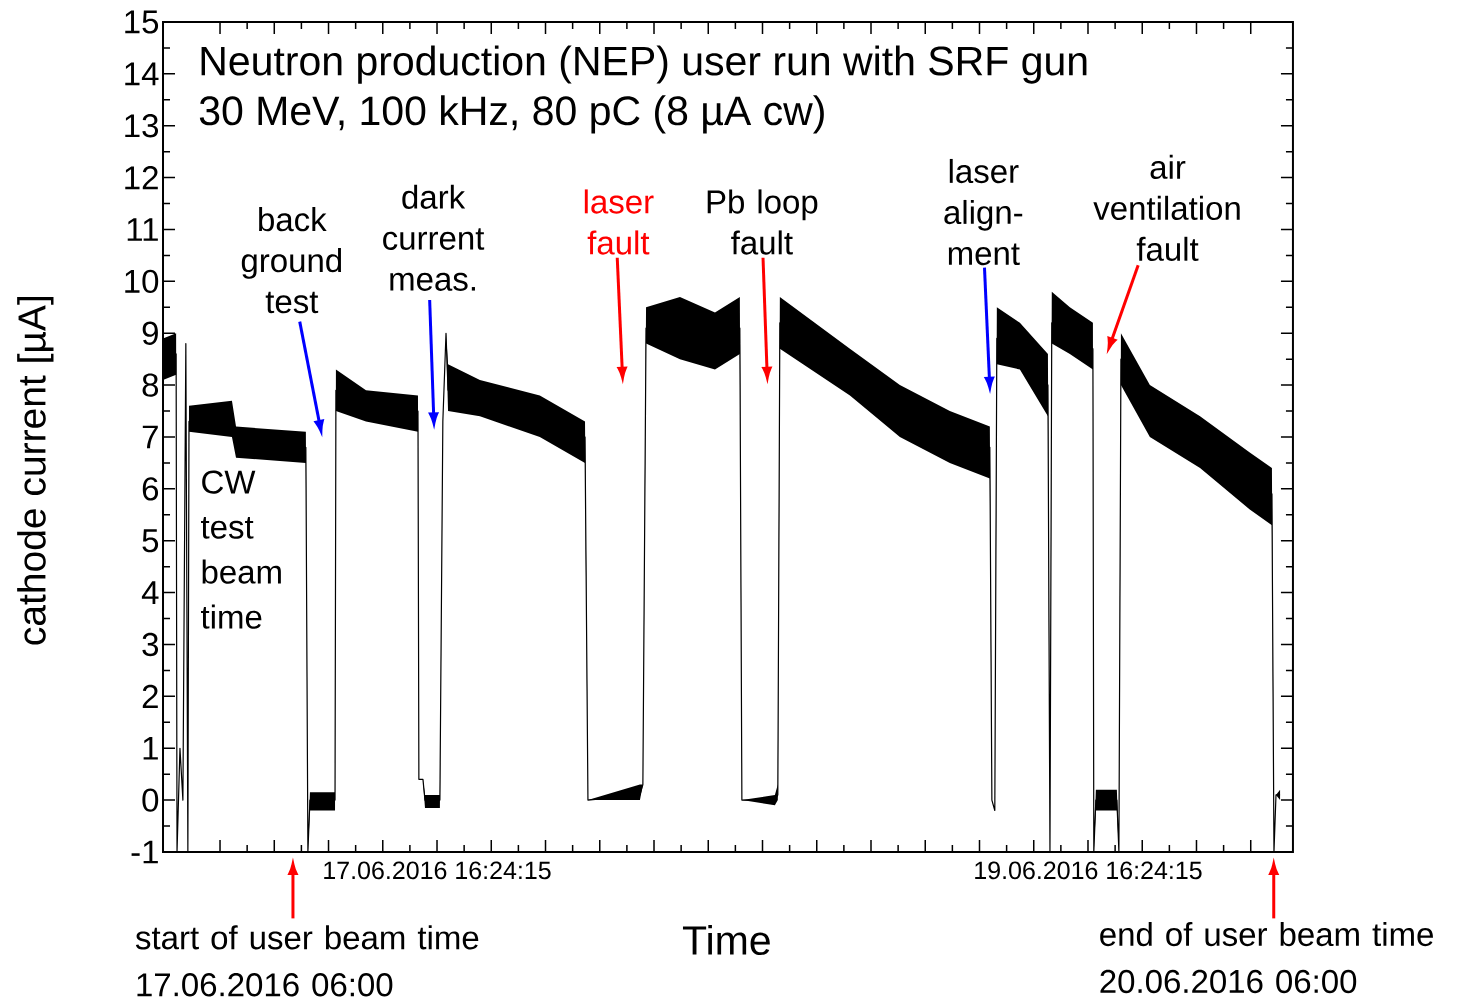 The width and height of the screenshot is (1461, 1006). Describe the element at coordinates (434, 237) in the screenshot. I see `annotation: dark current meas.` at that location.